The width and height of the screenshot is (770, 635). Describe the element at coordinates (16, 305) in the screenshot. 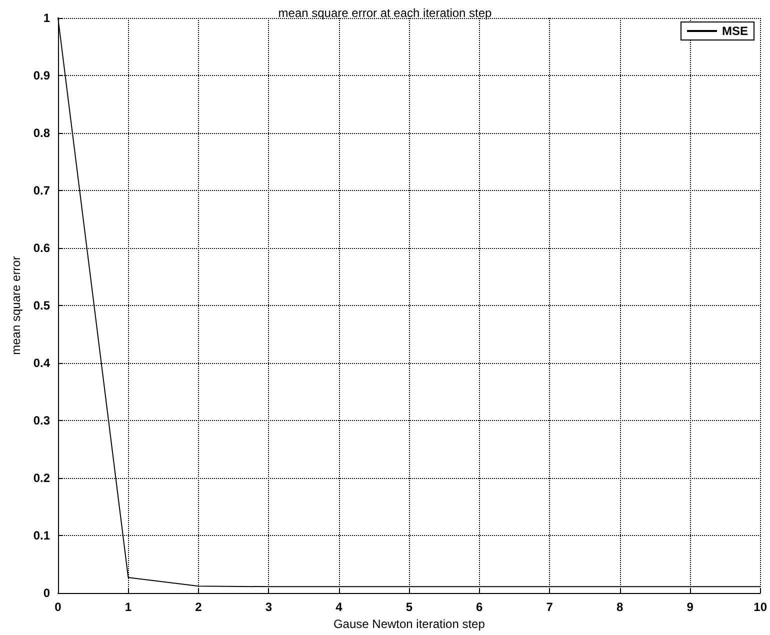

I see `y-axis-title: mean square error` at that location.